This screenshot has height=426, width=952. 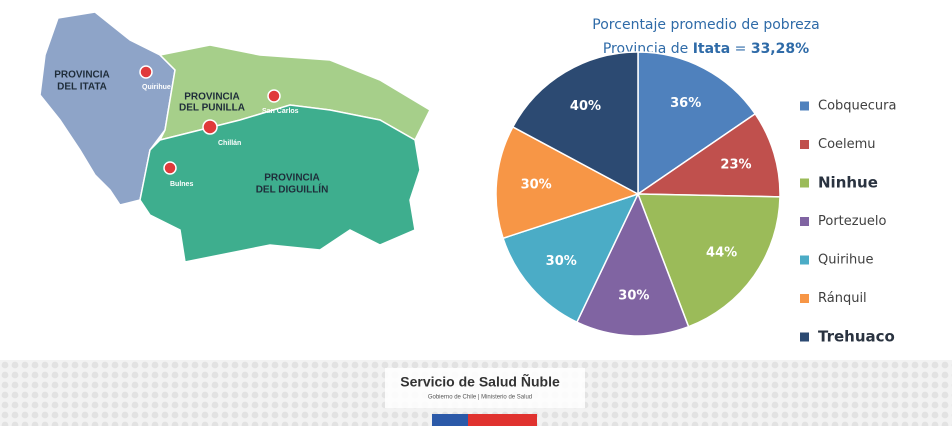 What do you see at coordinates (280, 111) in the screenshot?
I see `city-label: San Carlos` at bounding box center [280, 111].